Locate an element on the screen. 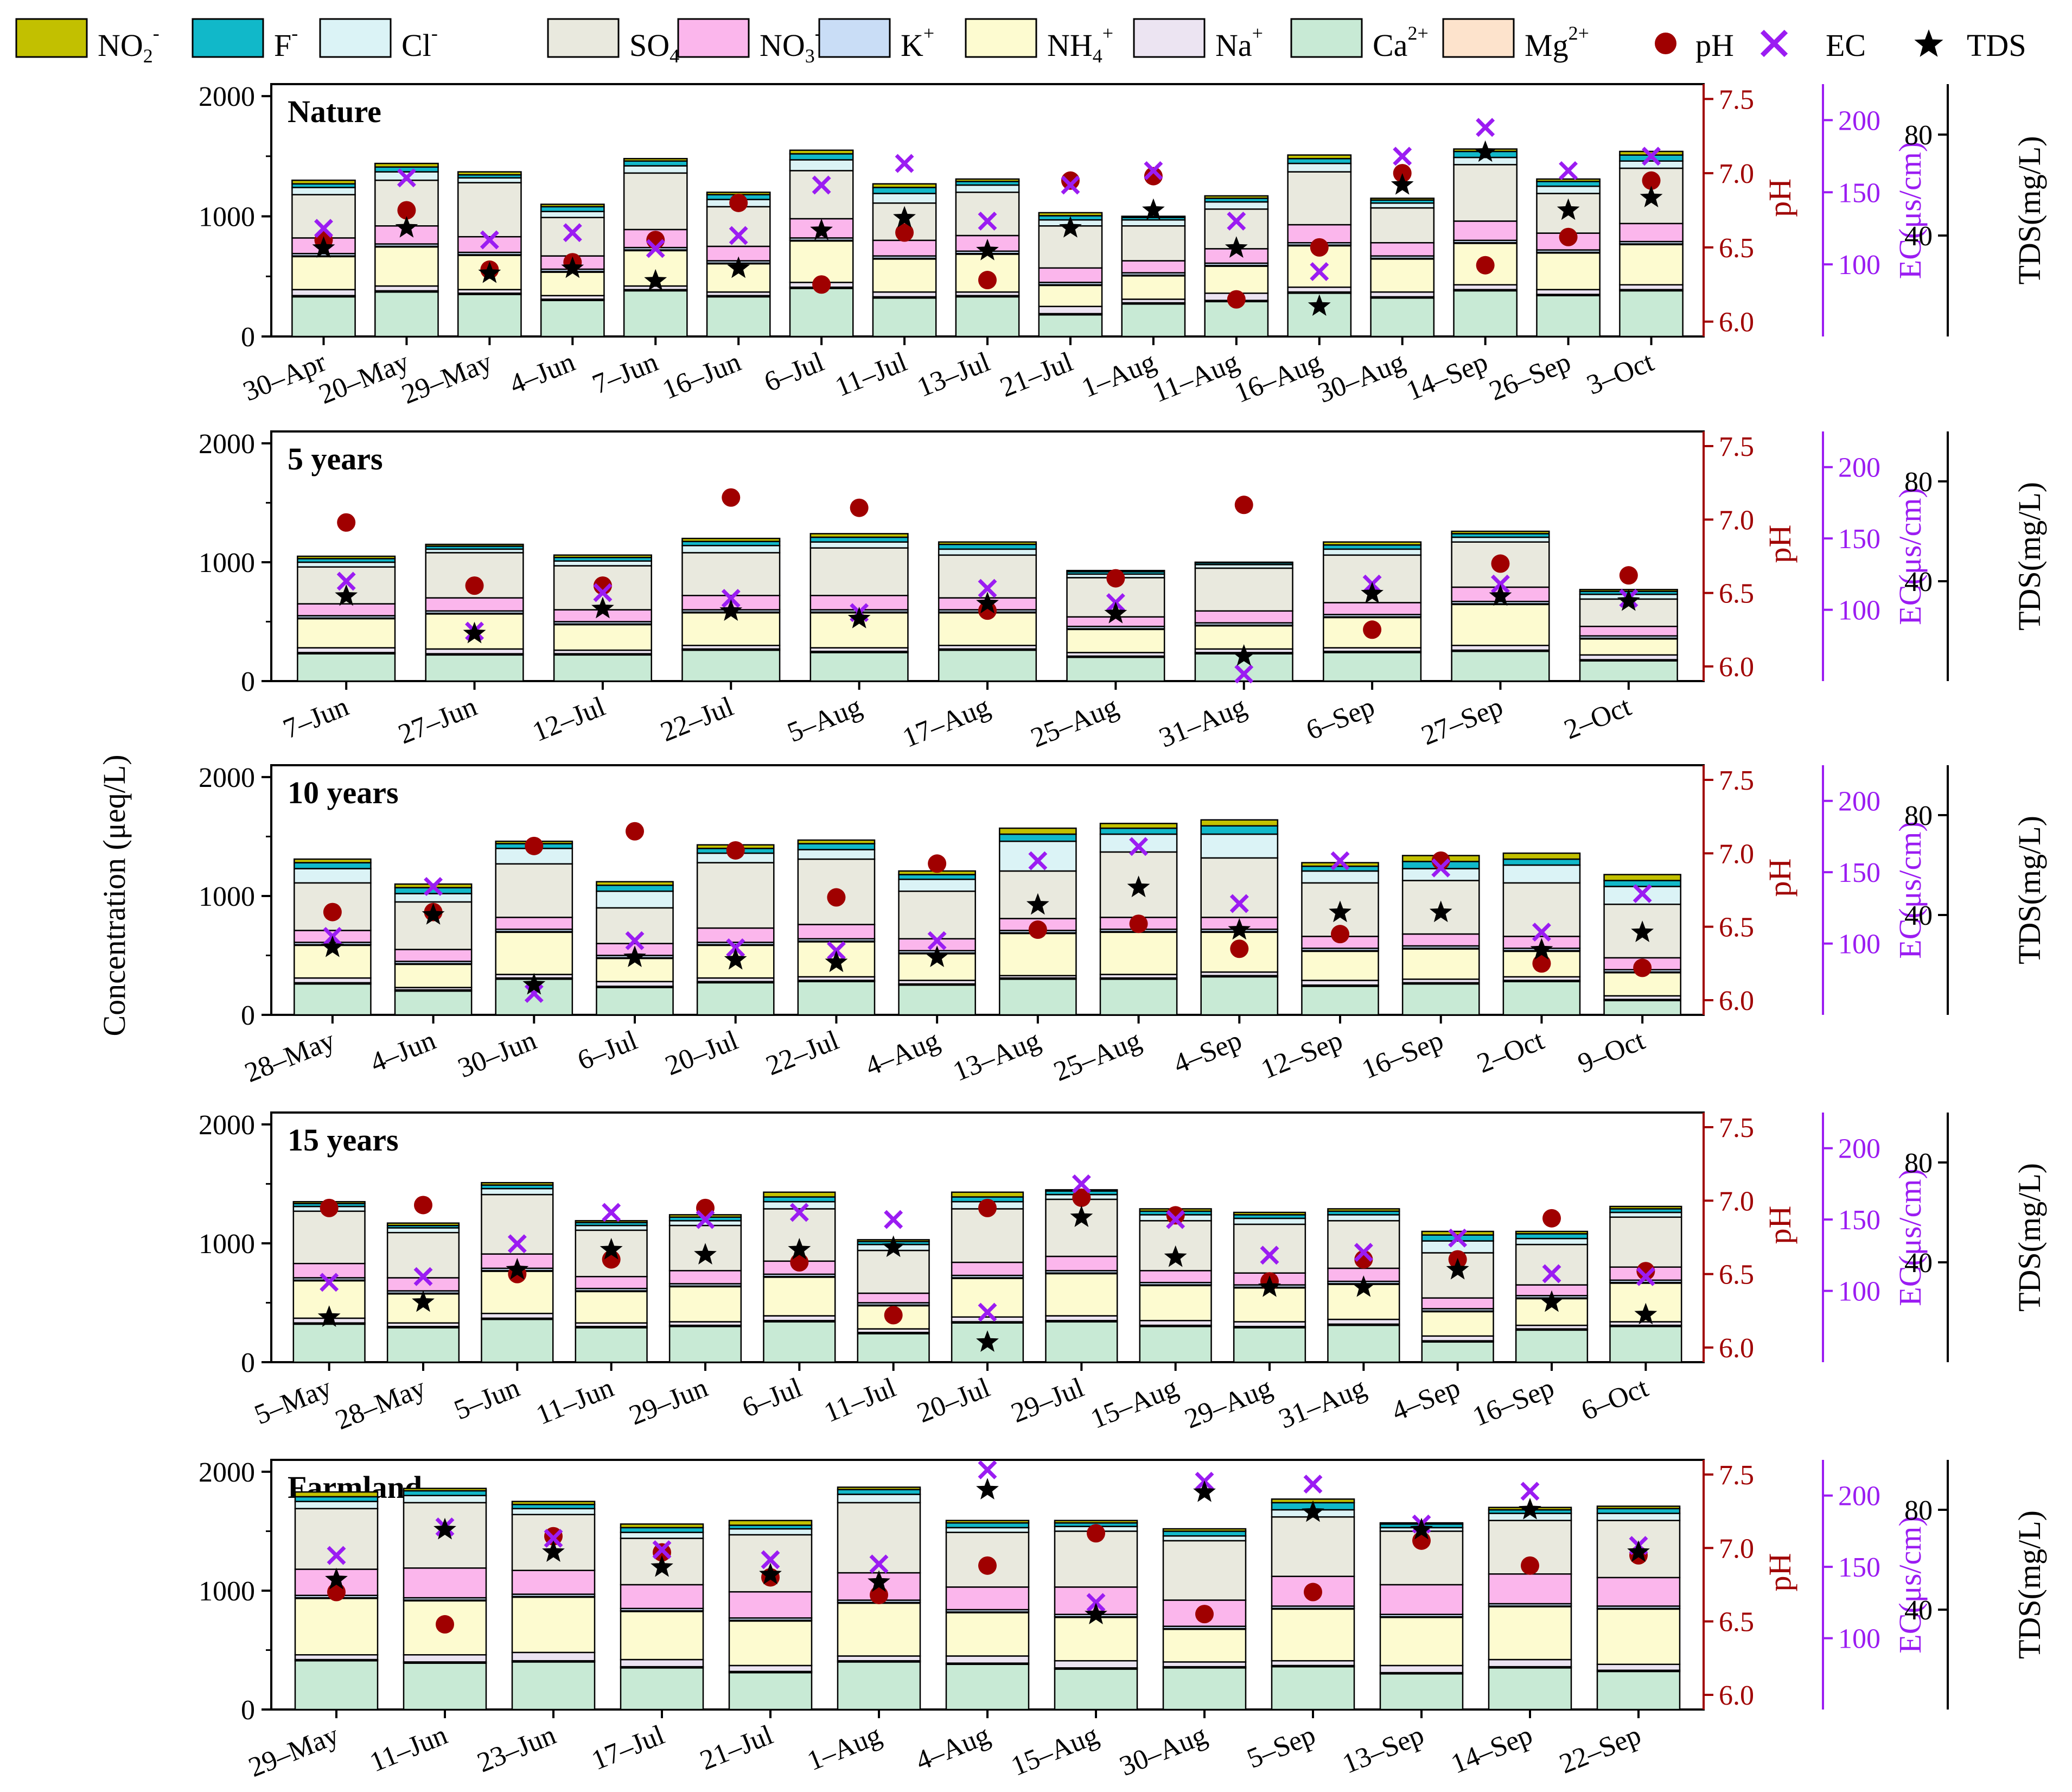 This screenshot has height=1792, width=2072. x-axis-tick-label: 7–Jun is located at coordinates (316, 718).